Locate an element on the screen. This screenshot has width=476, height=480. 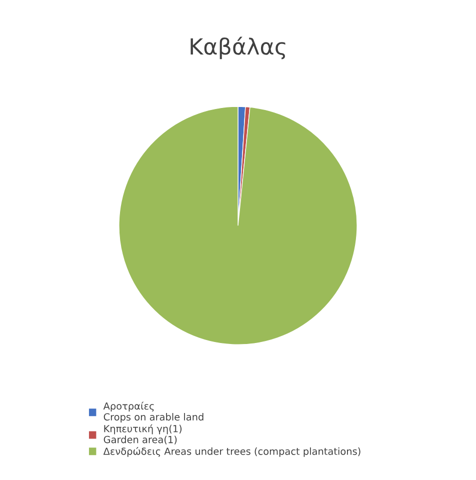
legend-label: Κηπευτική γη(1) Garden area(1) is located at coordinates (143, 434).